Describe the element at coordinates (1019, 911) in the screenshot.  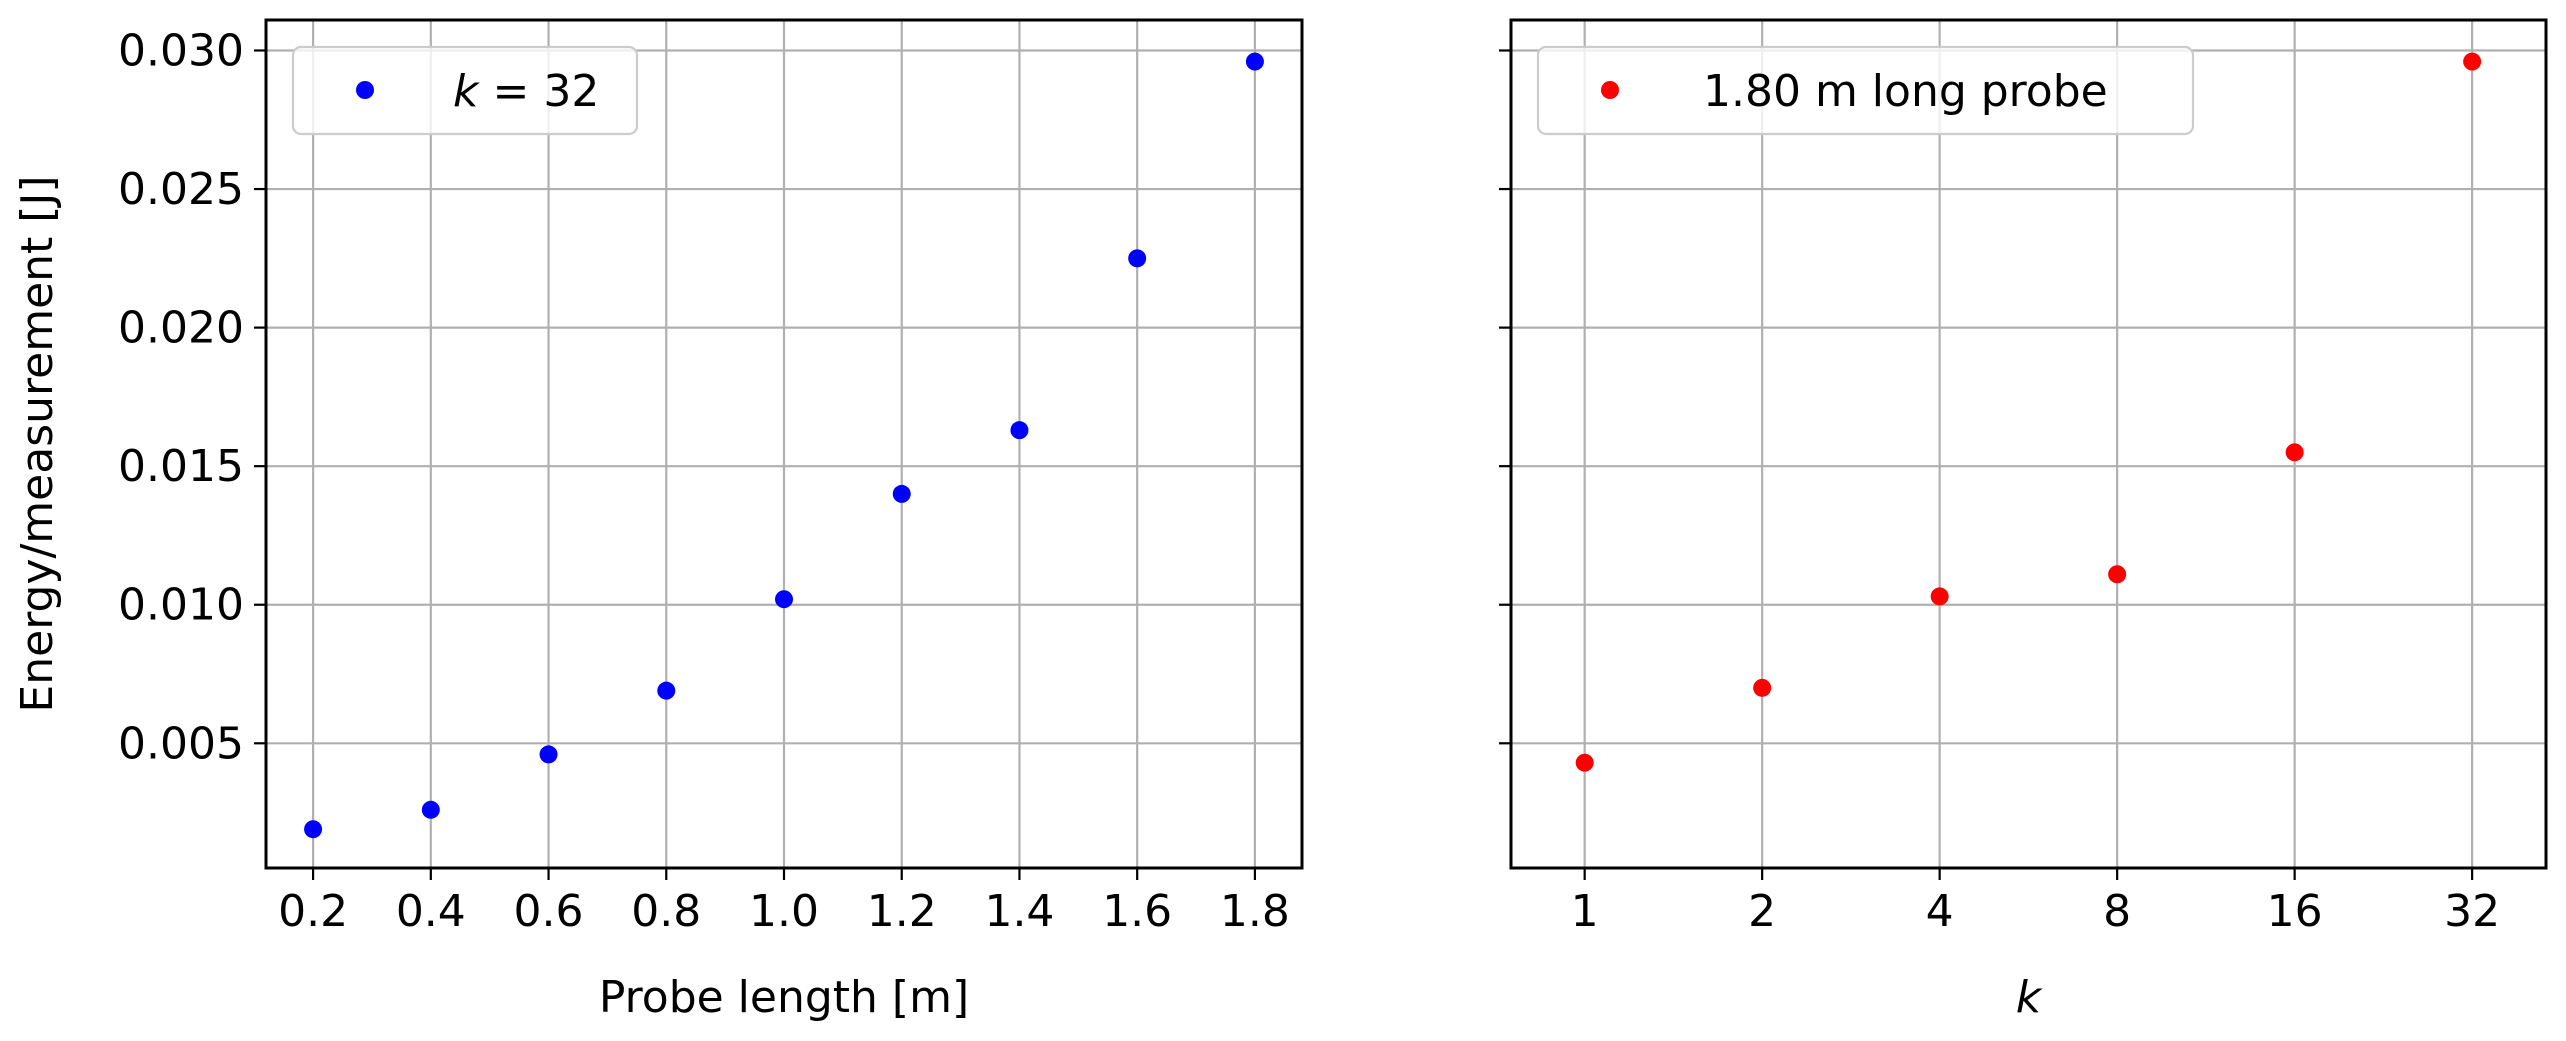
I see `x-tick-label: 1.4` at that location.